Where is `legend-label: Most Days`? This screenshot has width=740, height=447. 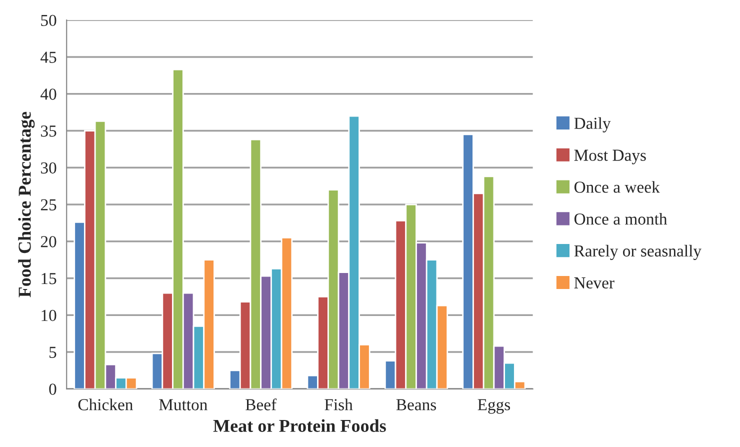 legend-label: Most Days is located at coordinates (610, 157).